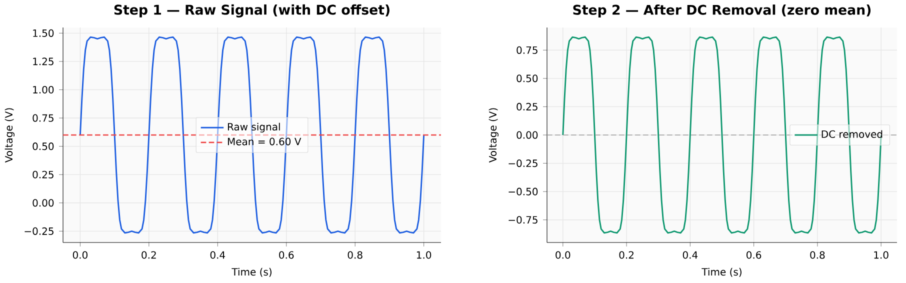  Describe the element at coordinates (43, 33) in the screenshot. I see `y-tick-label: 1.50` at that location.